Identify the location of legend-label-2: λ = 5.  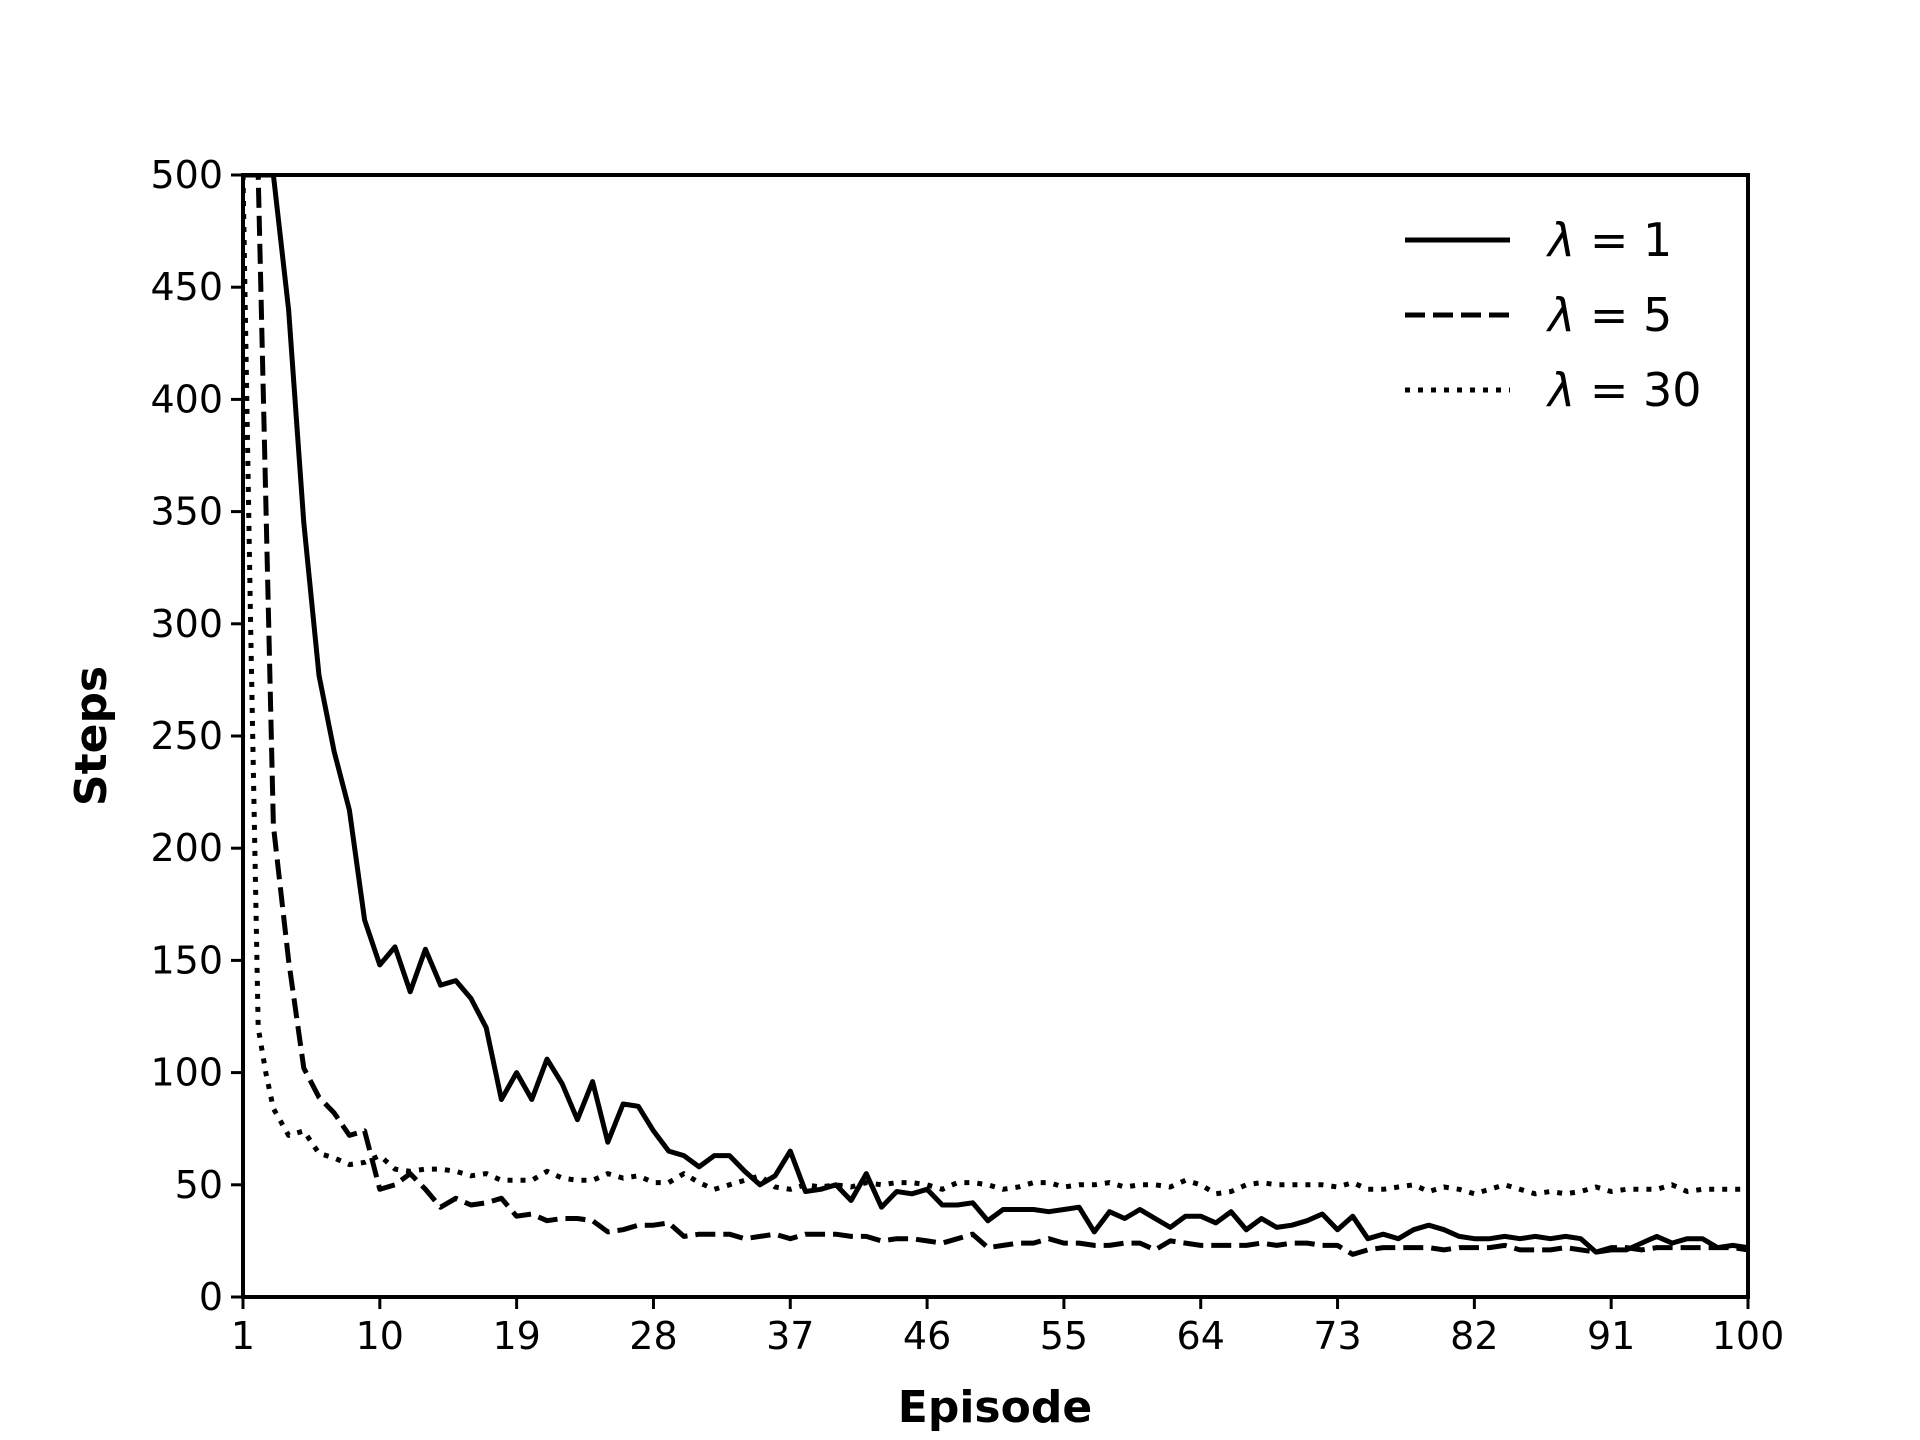
(1608, 315).